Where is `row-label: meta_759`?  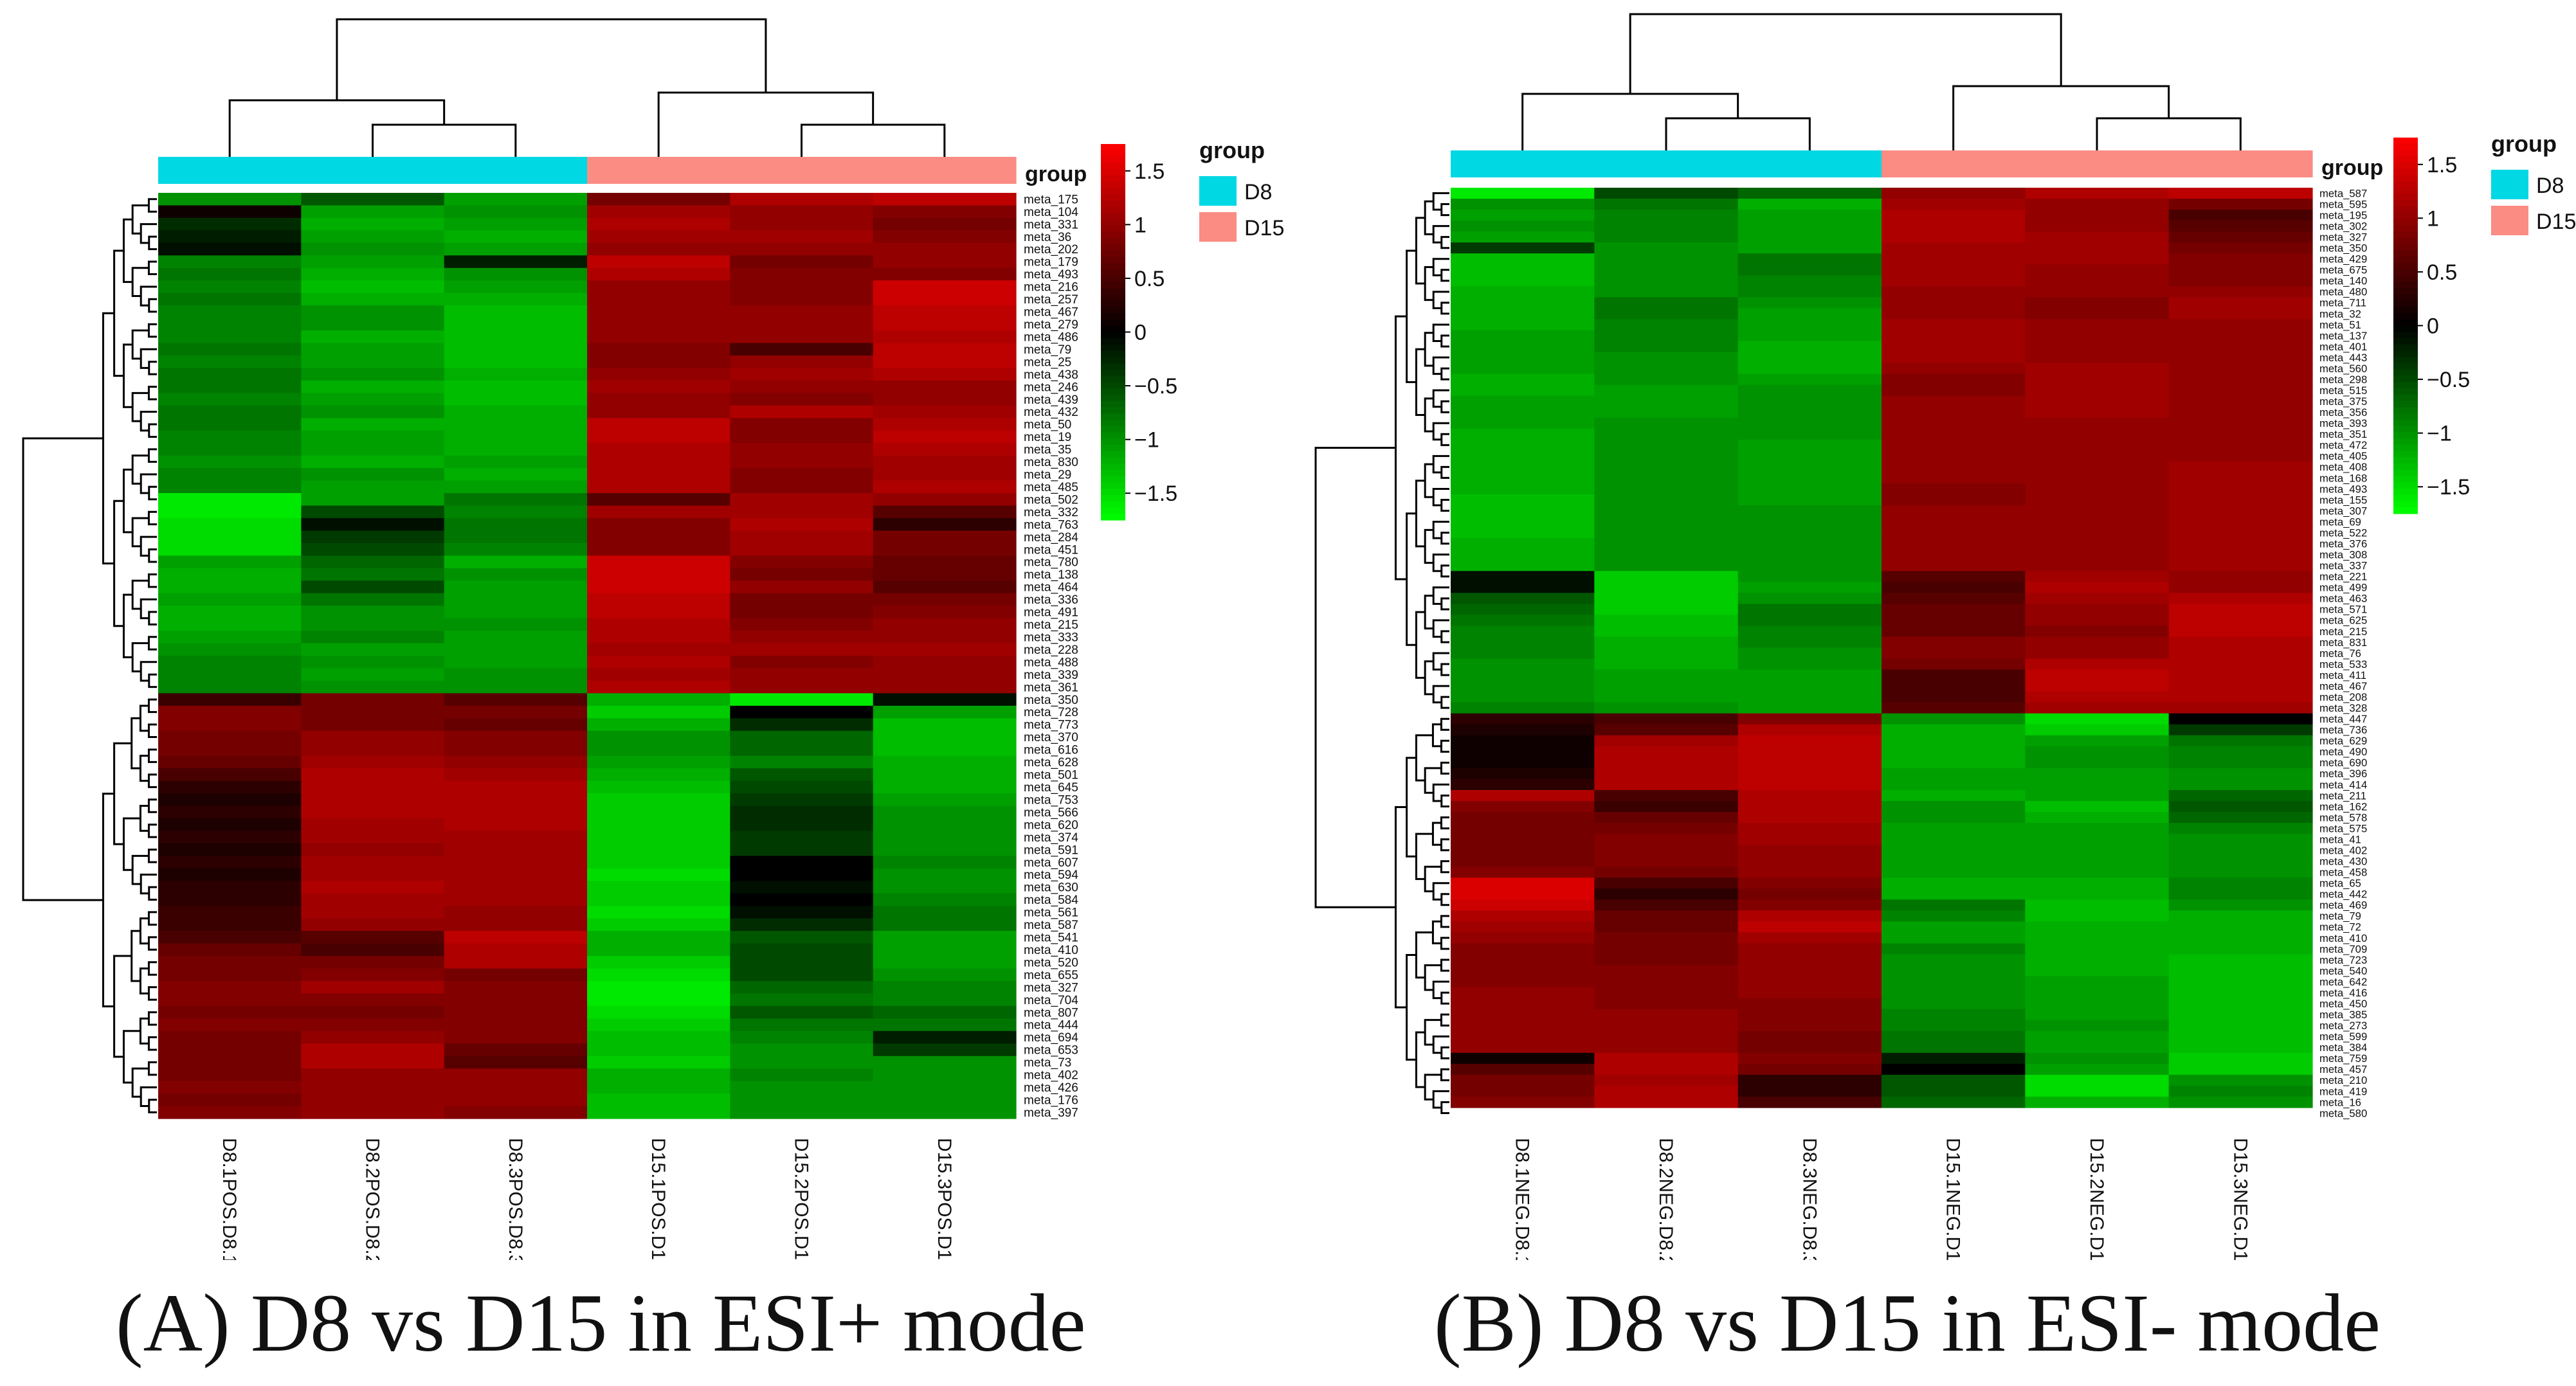
row-label: meta_759 is located at coordinates (2343, 1059).